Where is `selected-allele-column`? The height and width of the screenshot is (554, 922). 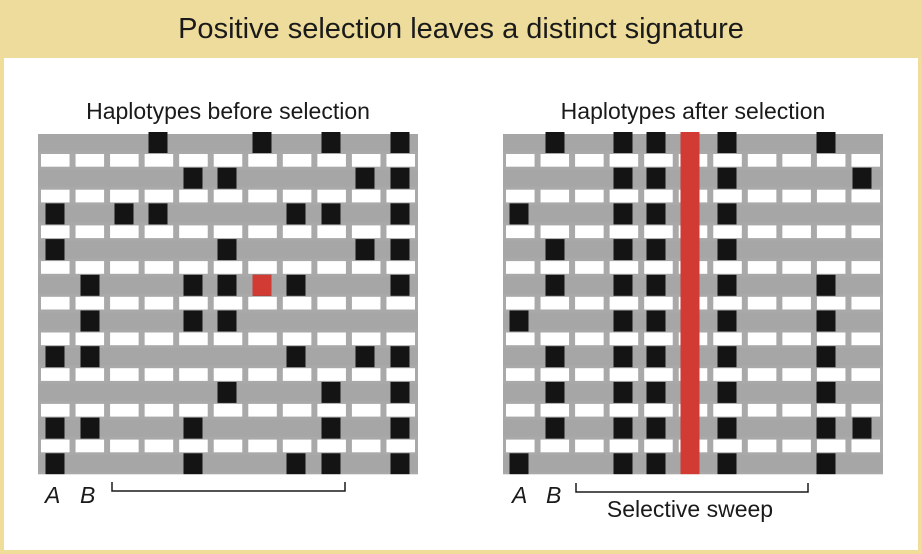 selected-allele-column is located at coordinates (690, 302).